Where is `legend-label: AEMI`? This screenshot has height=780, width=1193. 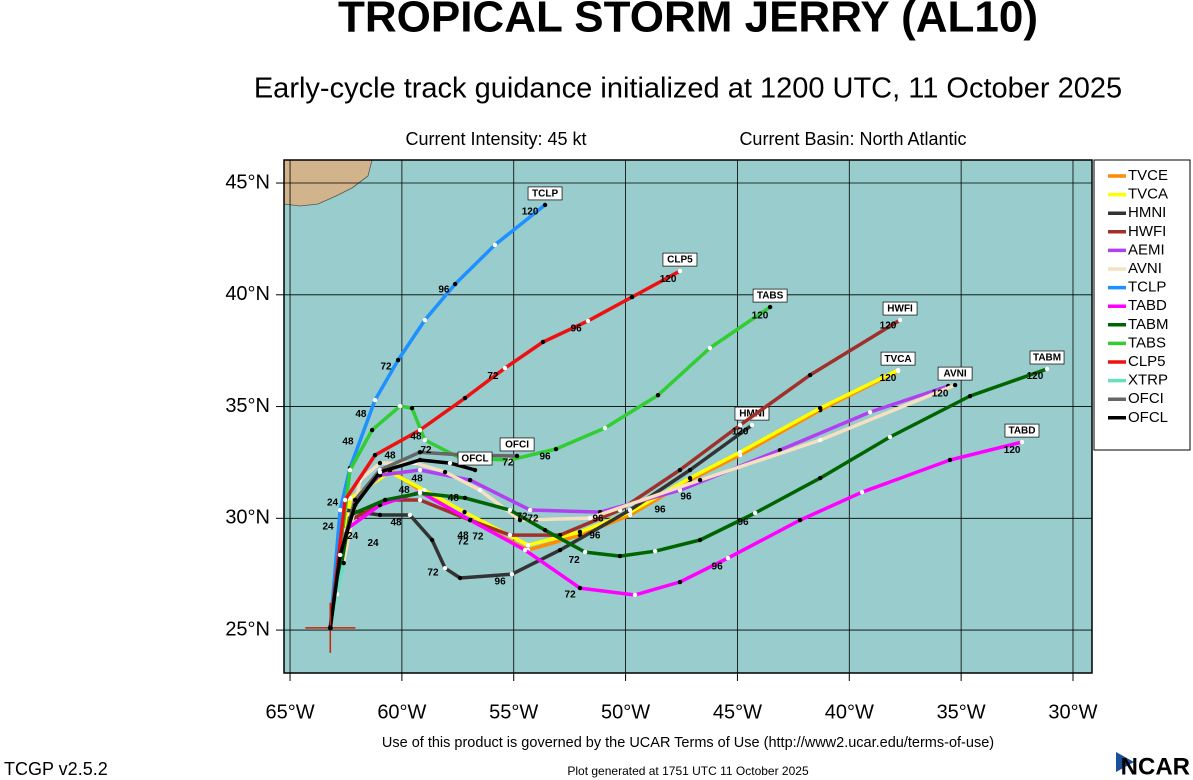
legend-label: AEMI is located at coordinates (1146, 249).